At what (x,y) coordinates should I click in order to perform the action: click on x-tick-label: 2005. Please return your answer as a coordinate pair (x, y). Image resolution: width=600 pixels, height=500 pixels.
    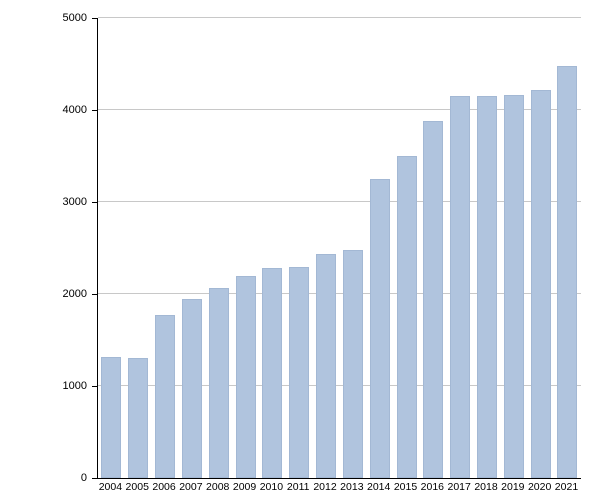
    Looking at the image, I should click on (137, 487).